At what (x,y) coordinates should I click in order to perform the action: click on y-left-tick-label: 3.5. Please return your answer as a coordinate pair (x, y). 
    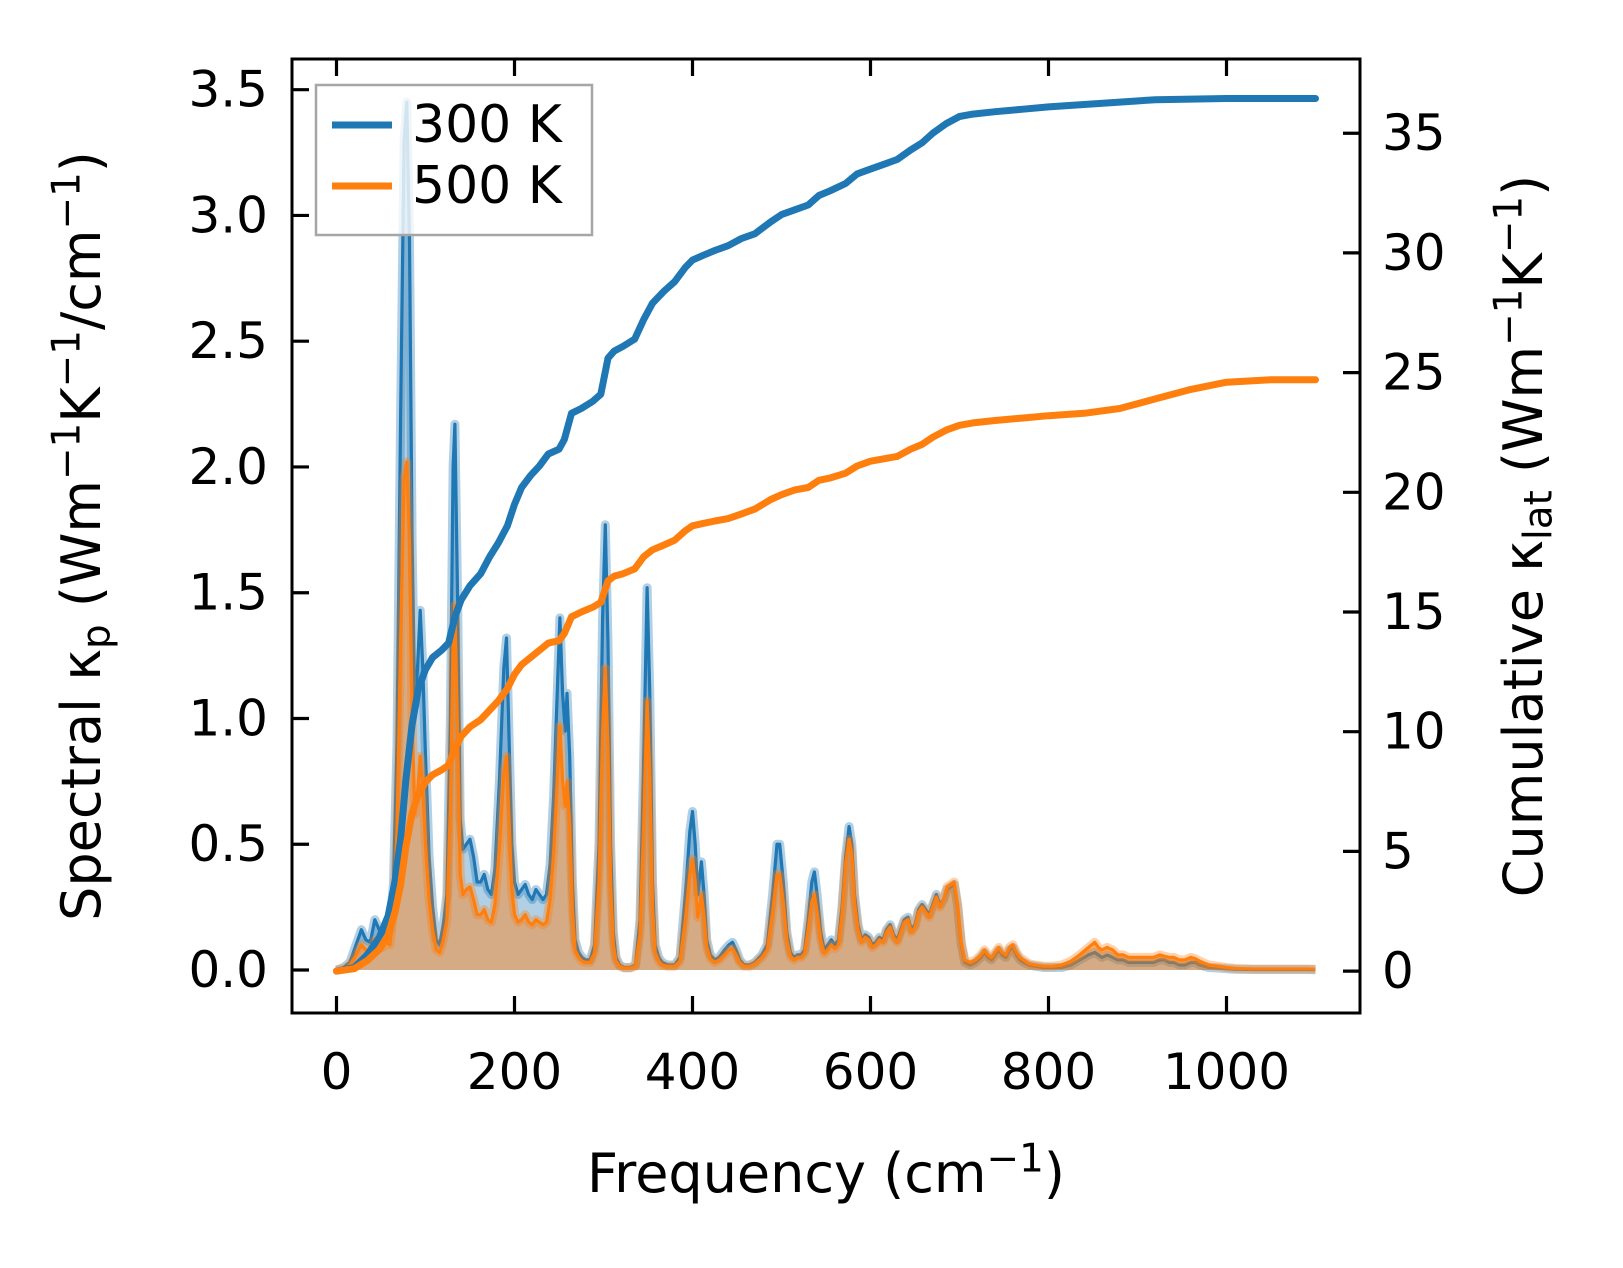
    Looking at the image, I should click on (228, 90).